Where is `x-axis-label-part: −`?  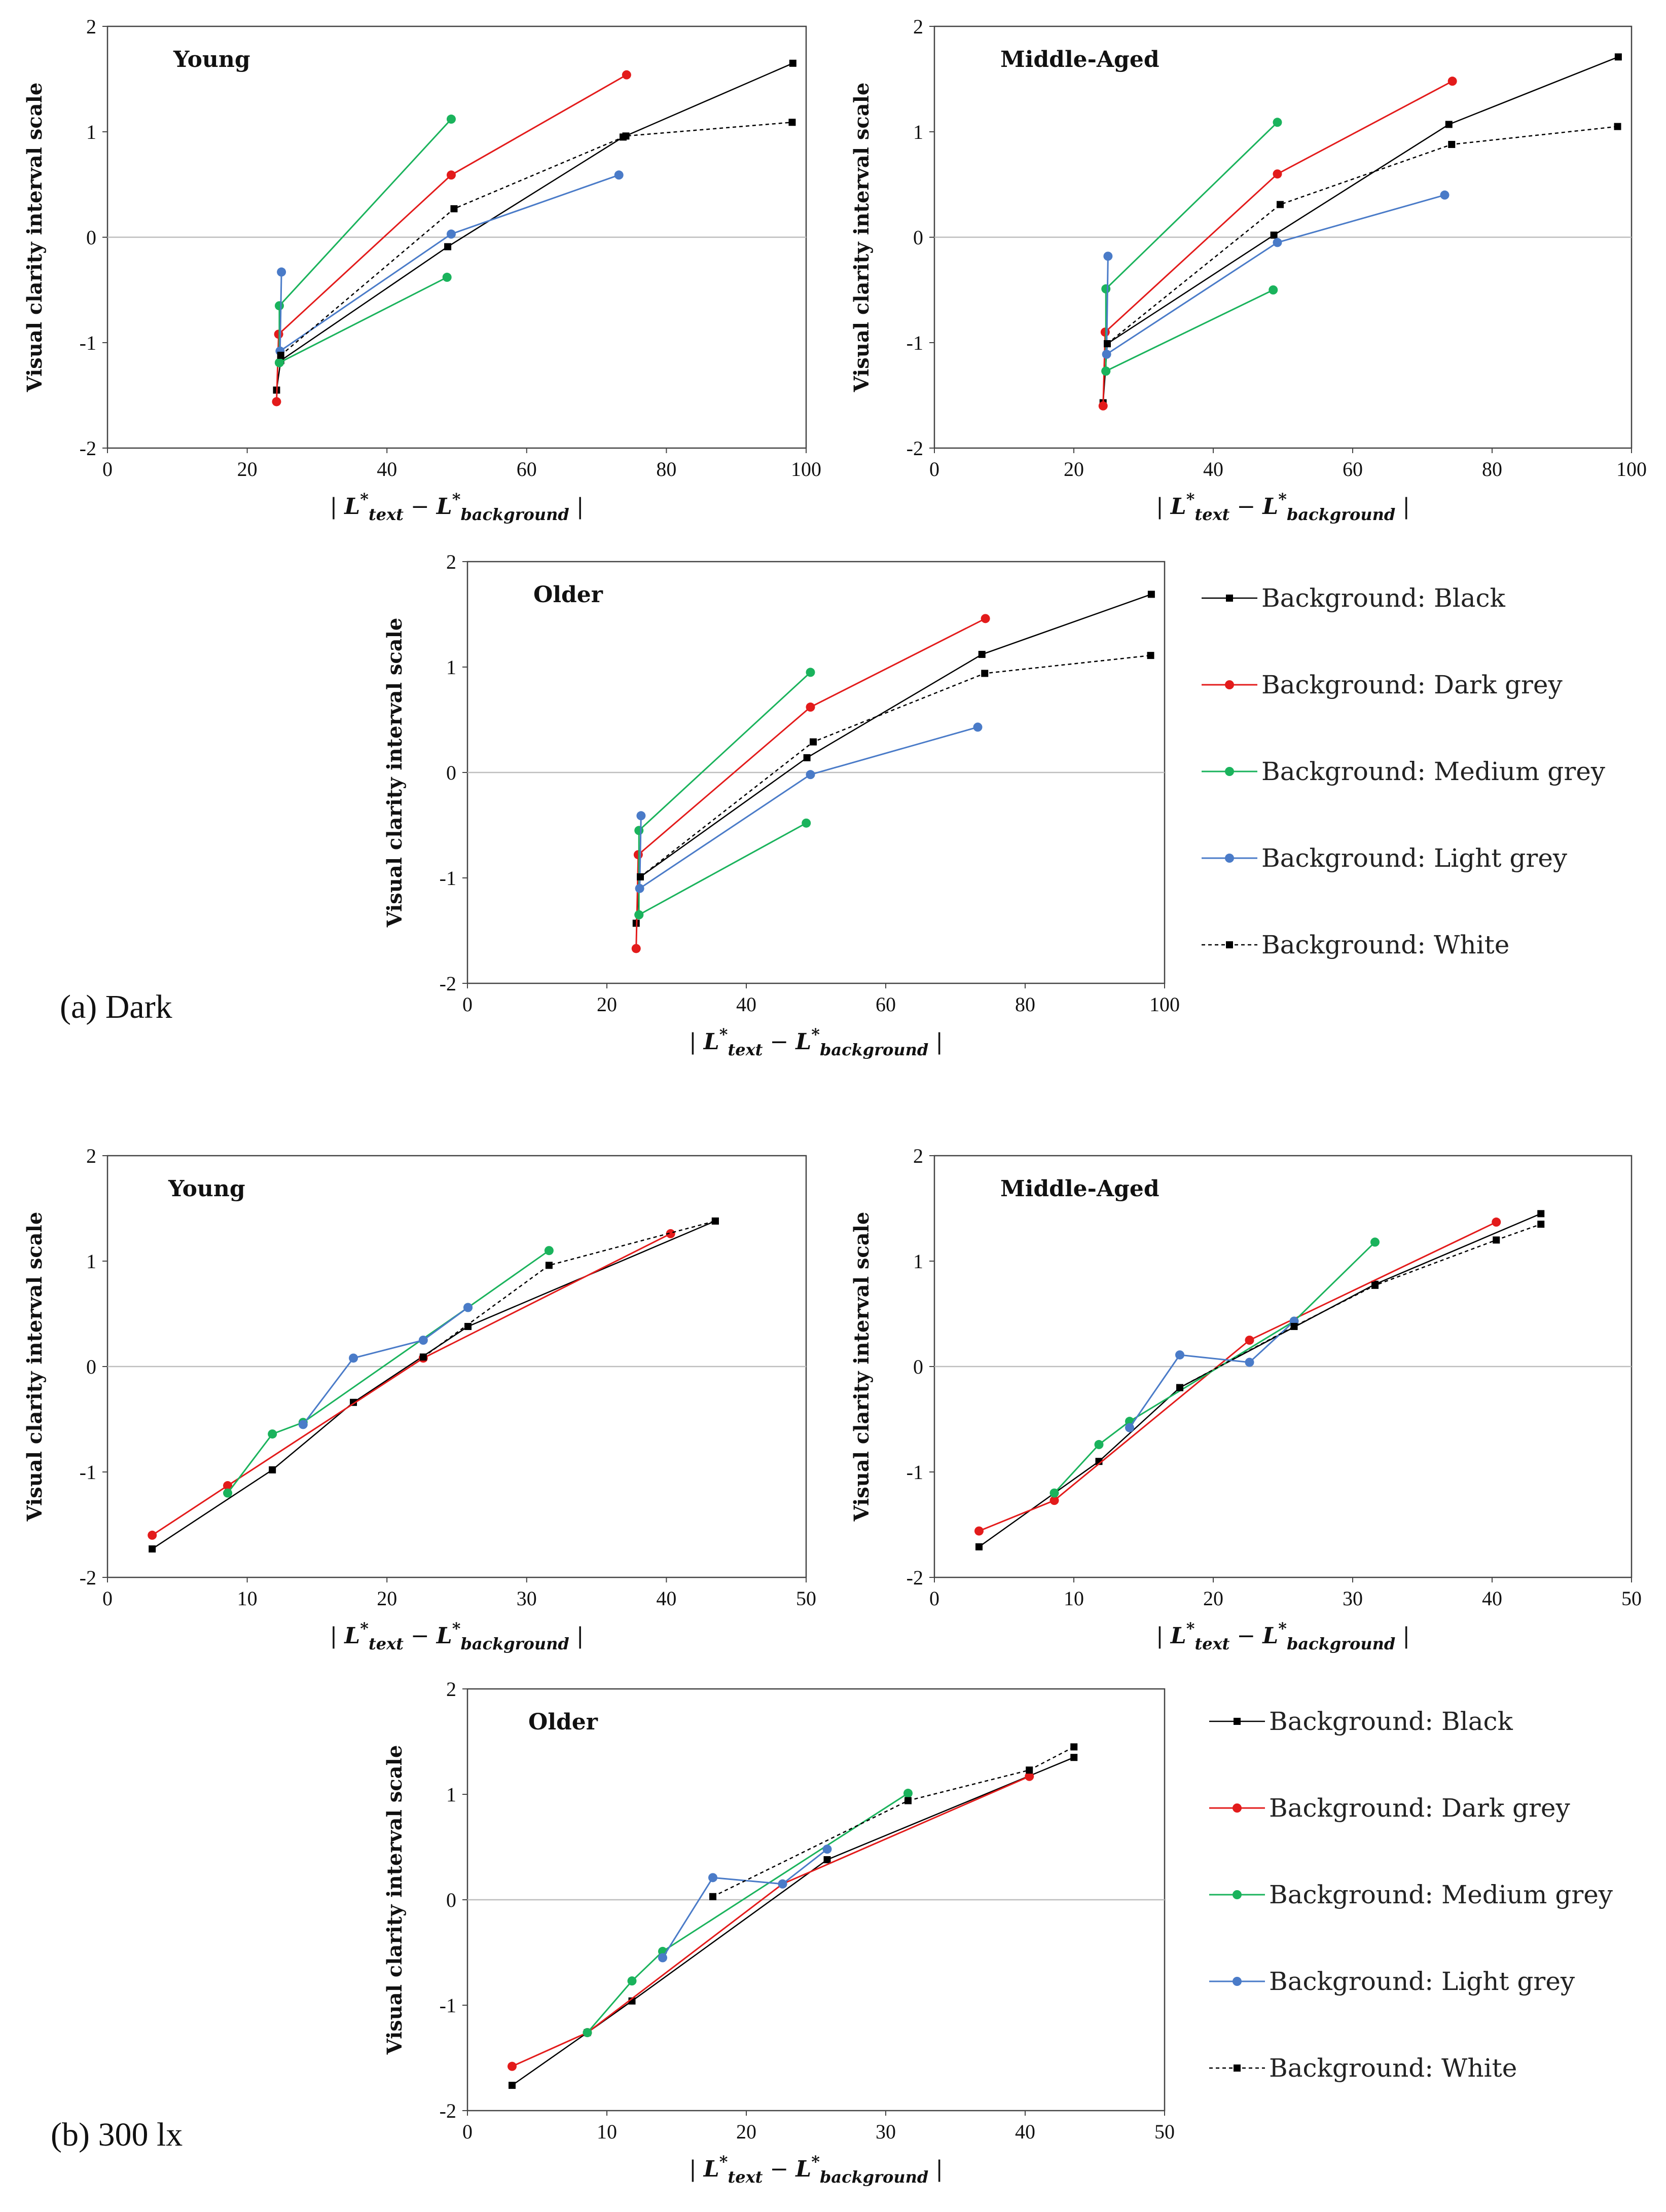 x-axis-label-part: − is located at coordinates (779, 1042).